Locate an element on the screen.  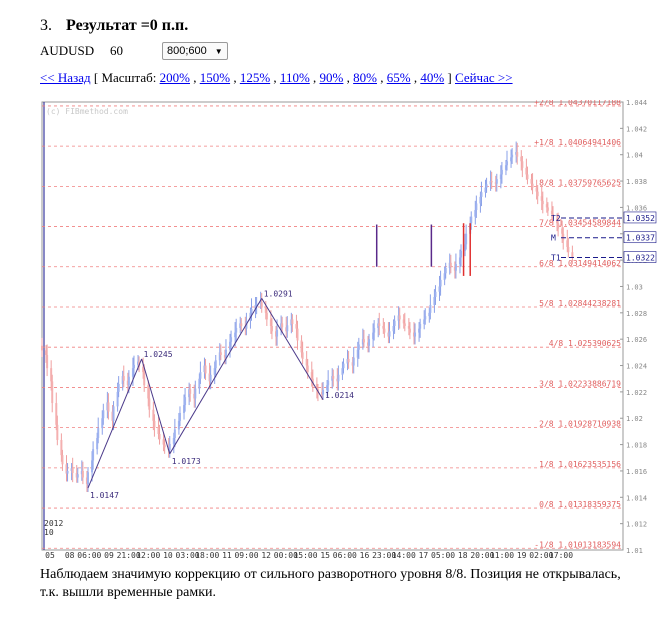
target-value-label: 1.0322 is located at coordinates (640, 257).